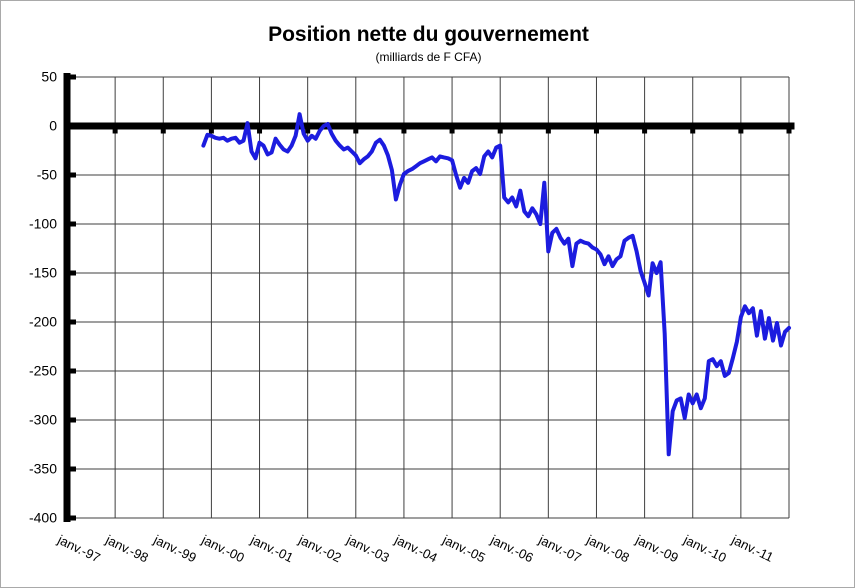 The width and height of the screenshot is (855, 588). I want to click on chart-title: Position nette du gouvernement, so click(428, 34).